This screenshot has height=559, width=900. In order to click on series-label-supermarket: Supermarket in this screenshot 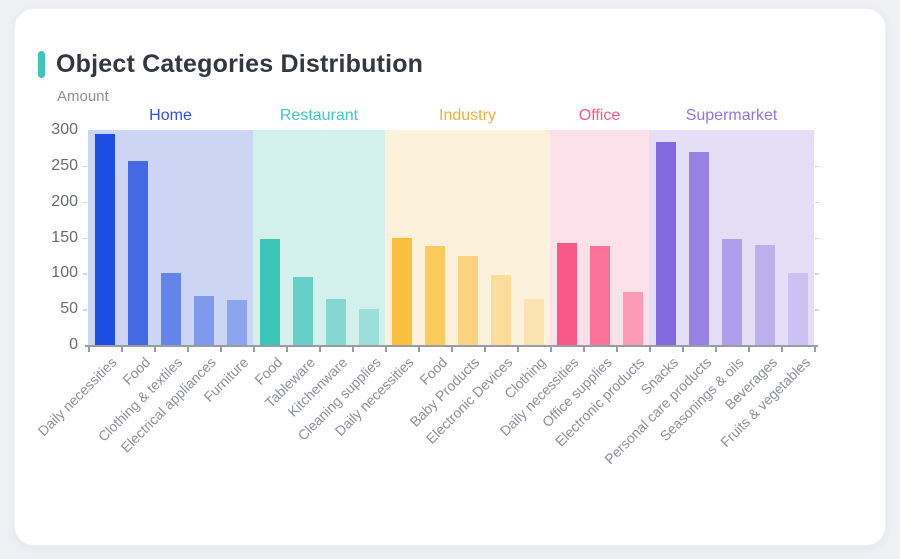, I will do `click(731, 115)`.